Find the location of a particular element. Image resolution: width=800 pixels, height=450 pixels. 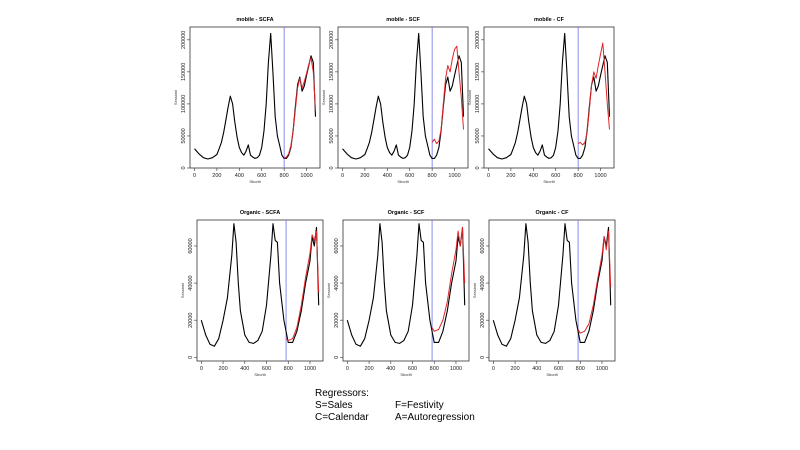

panel-title: mobile - CF is located at coordinates (549, 20).